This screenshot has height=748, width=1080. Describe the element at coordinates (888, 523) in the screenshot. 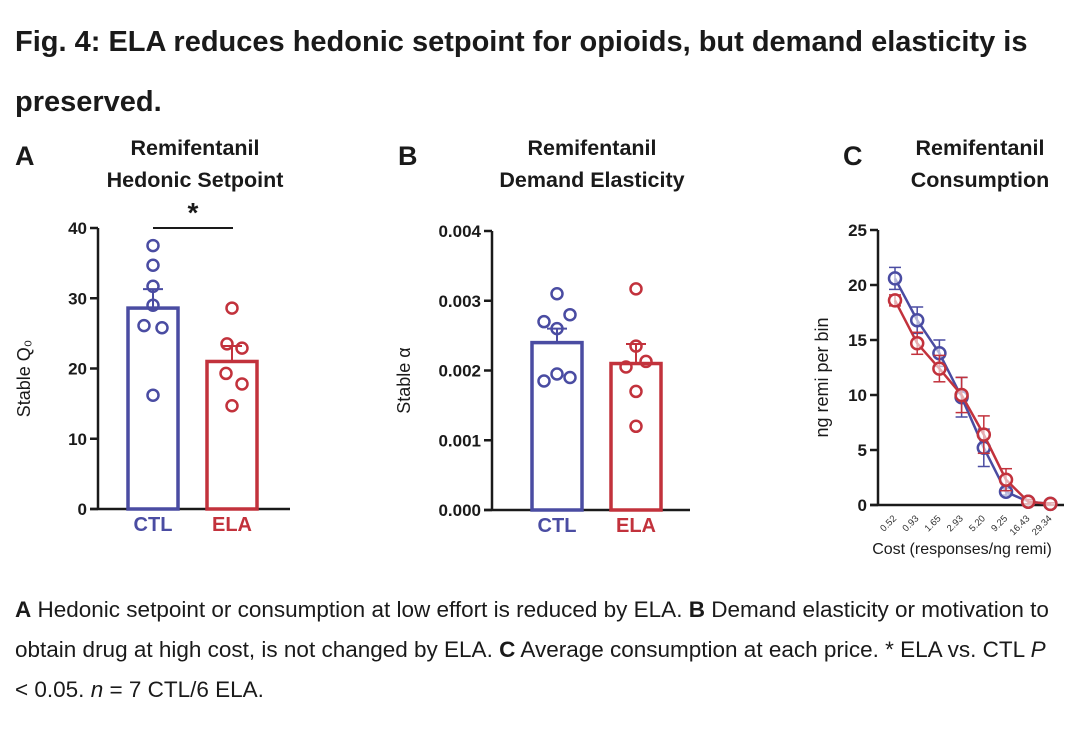

I see `x-tick-label: 0.52` at that location.